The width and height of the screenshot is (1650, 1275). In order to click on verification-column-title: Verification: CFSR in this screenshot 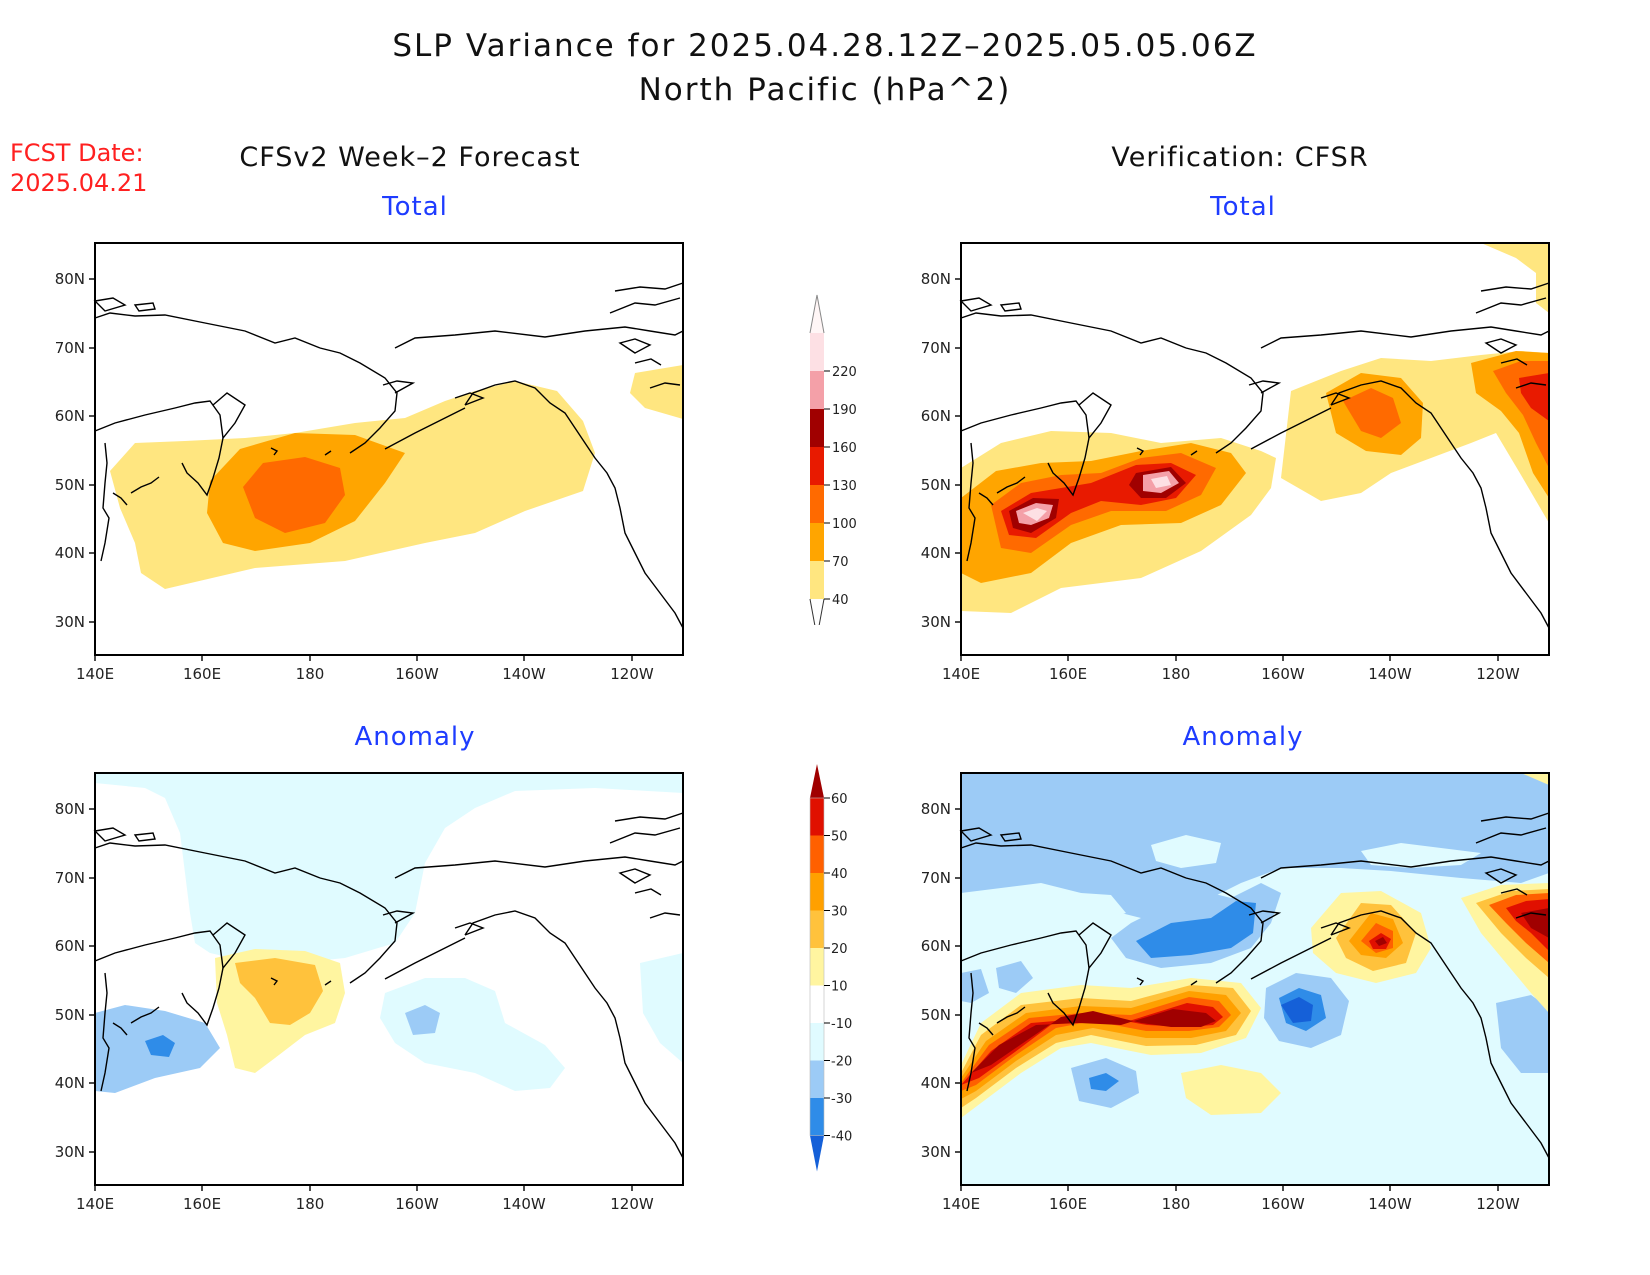, I will do `click(1240, 157)`.